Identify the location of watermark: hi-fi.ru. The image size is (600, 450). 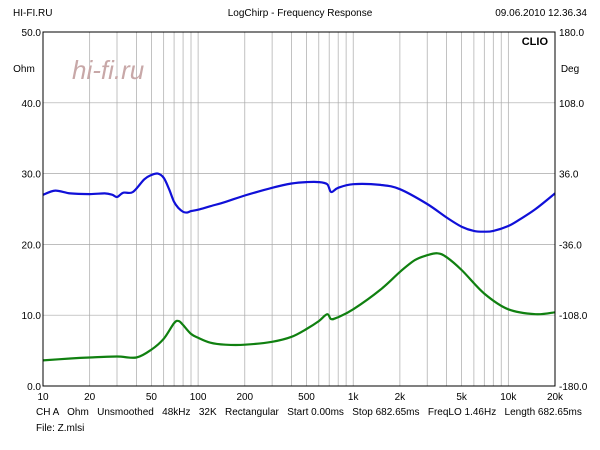
(108, 70).